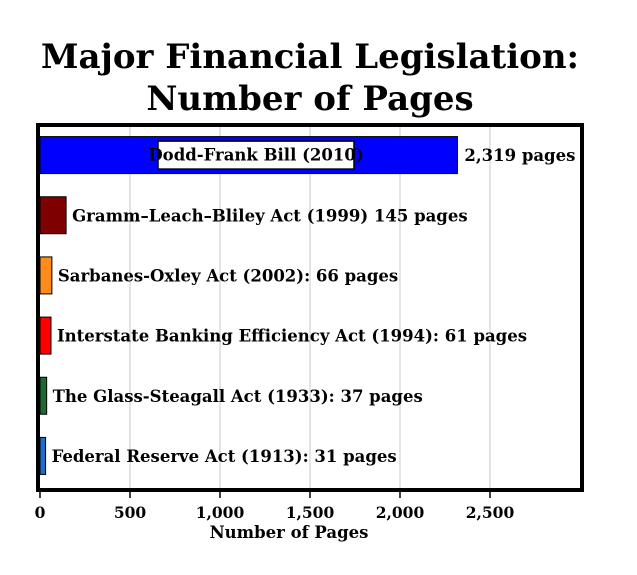 Image resolution: width=637 pixels, height=575 pixels. Describe the element at coordinates (275, 507) in the screenshot. I see `x-axis-ticks: 0 500 1,000 1,500 2,000 2,500` at that location.